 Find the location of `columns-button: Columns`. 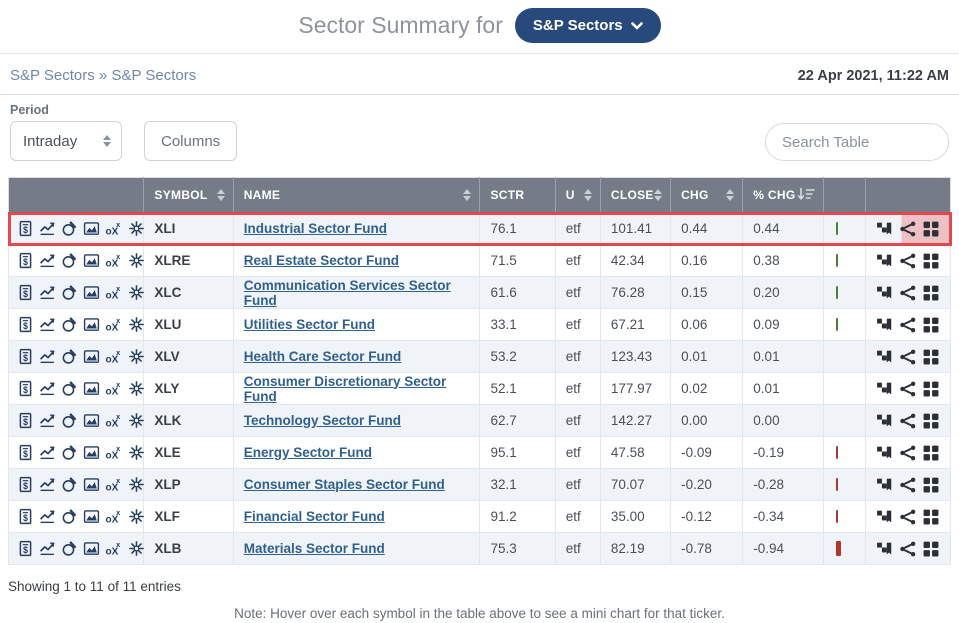

columns-button: Columns is located at coordinates (191, 141).